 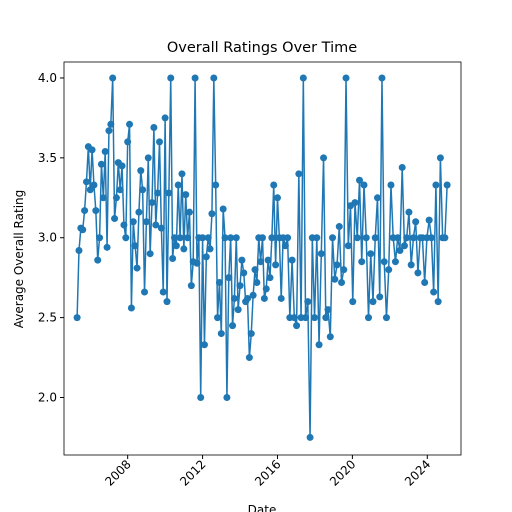 I want to click on x-tick-label: 2016, so click(x=267, y=472).